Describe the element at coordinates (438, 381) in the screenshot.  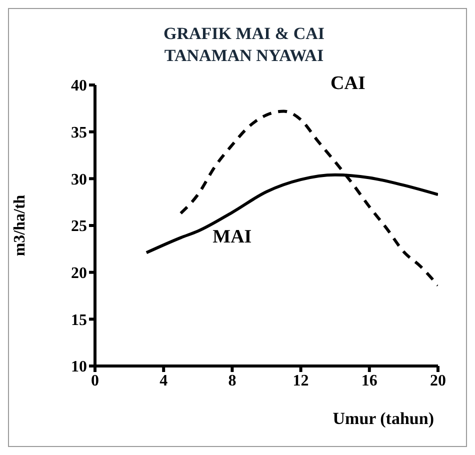
I see `x-tick-label: 20` at that location.